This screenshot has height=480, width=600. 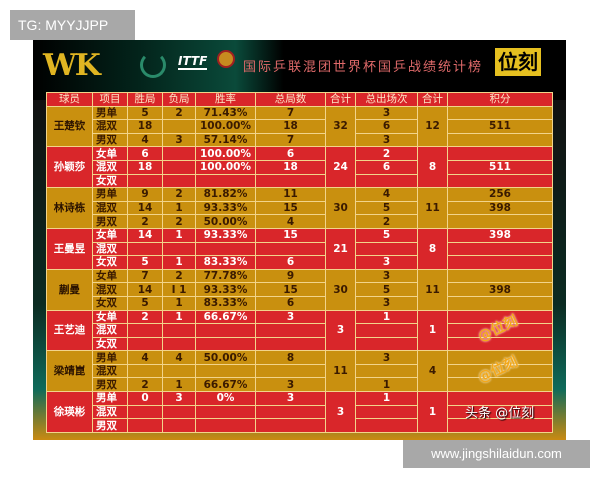 I want to click on games-cell: 3, so click(x=290, y=398).